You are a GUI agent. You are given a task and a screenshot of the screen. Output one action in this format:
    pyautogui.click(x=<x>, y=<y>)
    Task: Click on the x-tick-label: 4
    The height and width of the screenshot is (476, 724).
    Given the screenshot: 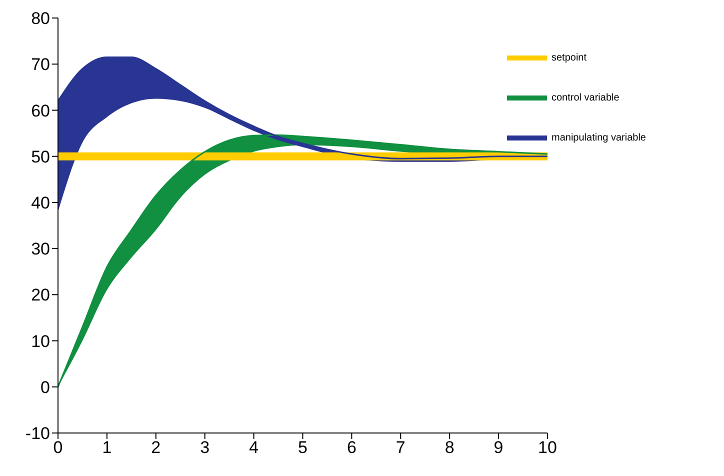 What is the action you would take?
    pyautogui.click(x=254, y=448)
    